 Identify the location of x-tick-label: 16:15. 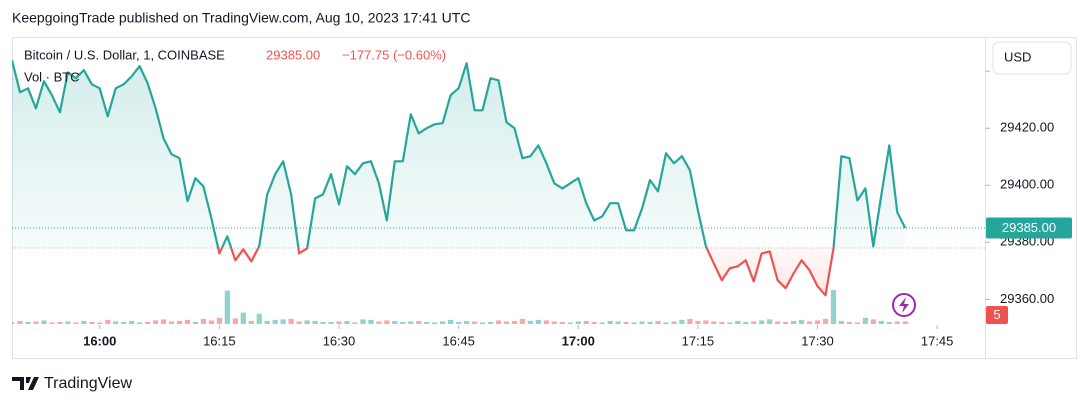
(219, 340).